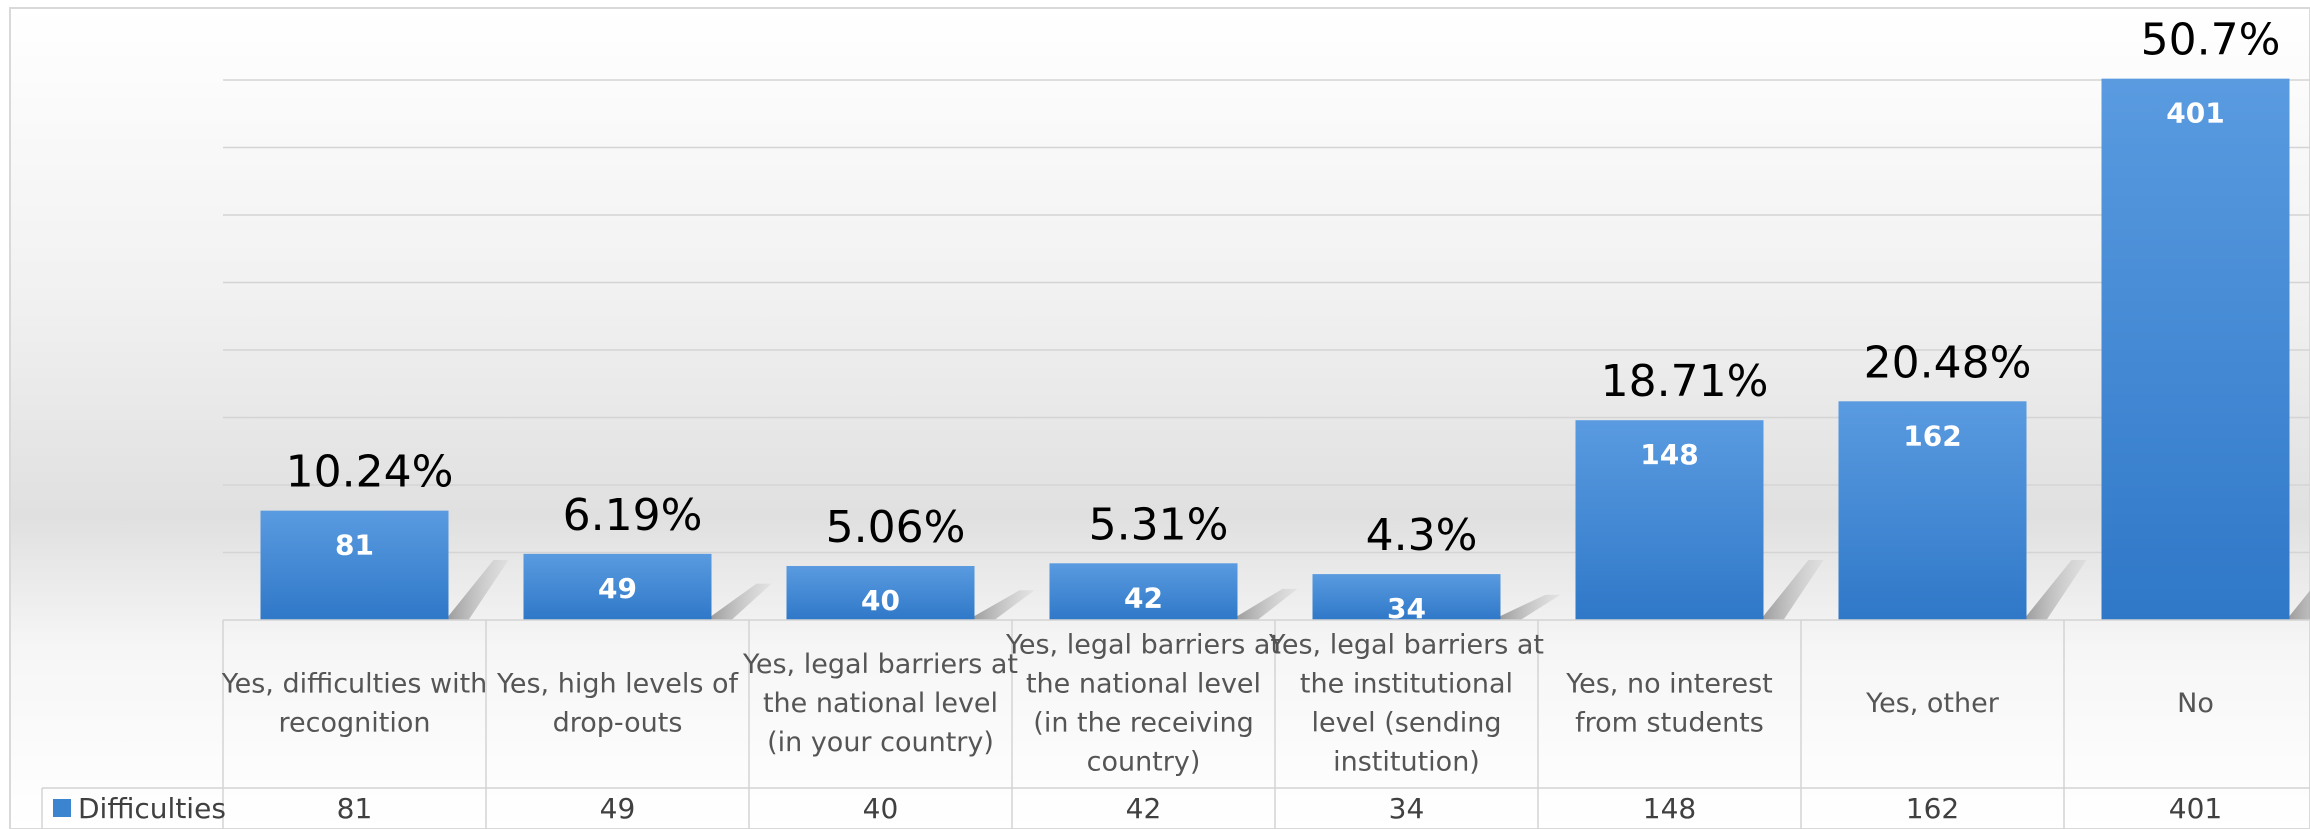 The width and height of the screenshot is (2310, 829). I want to click on value-label: 49, so click(617, 588).